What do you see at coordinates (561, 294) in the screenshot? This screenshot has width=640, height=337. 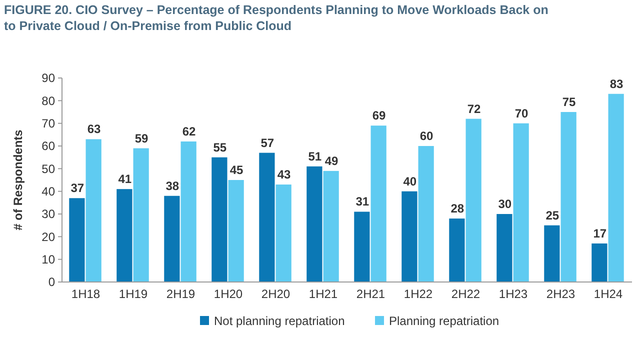 I see `x-tick-label: 2H23` at bounding box center [561, 294].